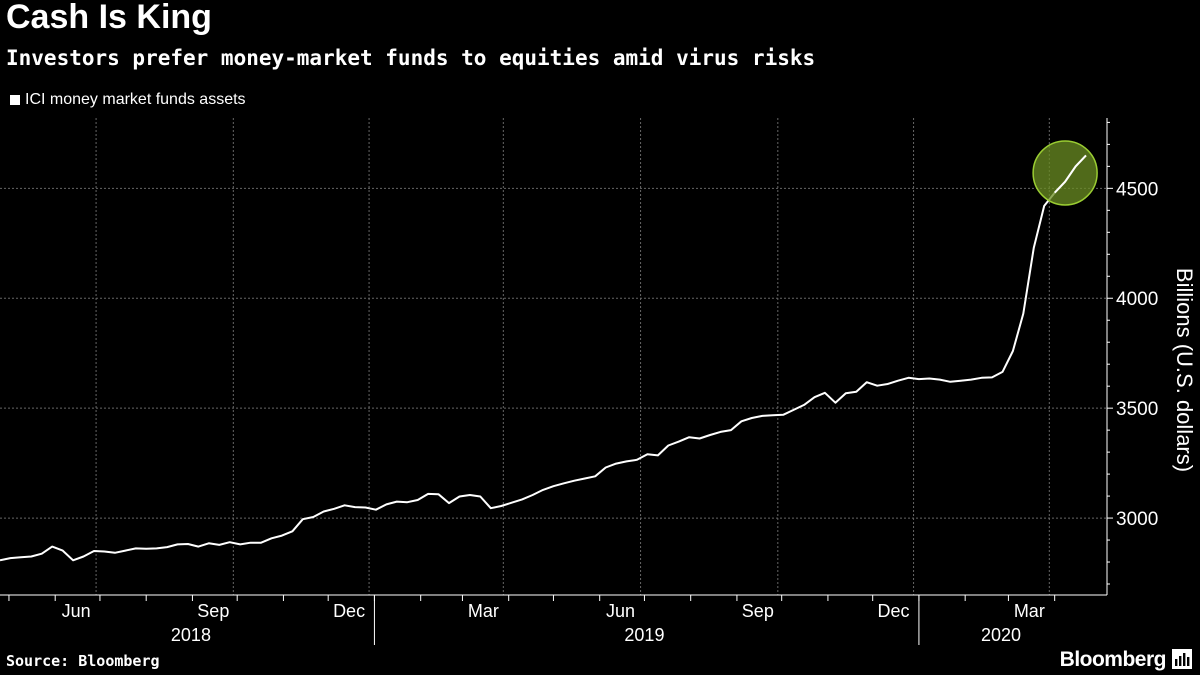 This screenshot has width=1200, height=675. I want to click on x-year-label: 2019, so click(644, 635).